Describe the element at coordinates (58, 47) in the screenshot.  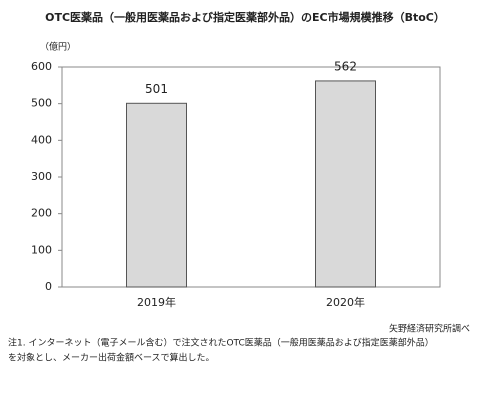
I see `y-unit: （億円）` at that location.